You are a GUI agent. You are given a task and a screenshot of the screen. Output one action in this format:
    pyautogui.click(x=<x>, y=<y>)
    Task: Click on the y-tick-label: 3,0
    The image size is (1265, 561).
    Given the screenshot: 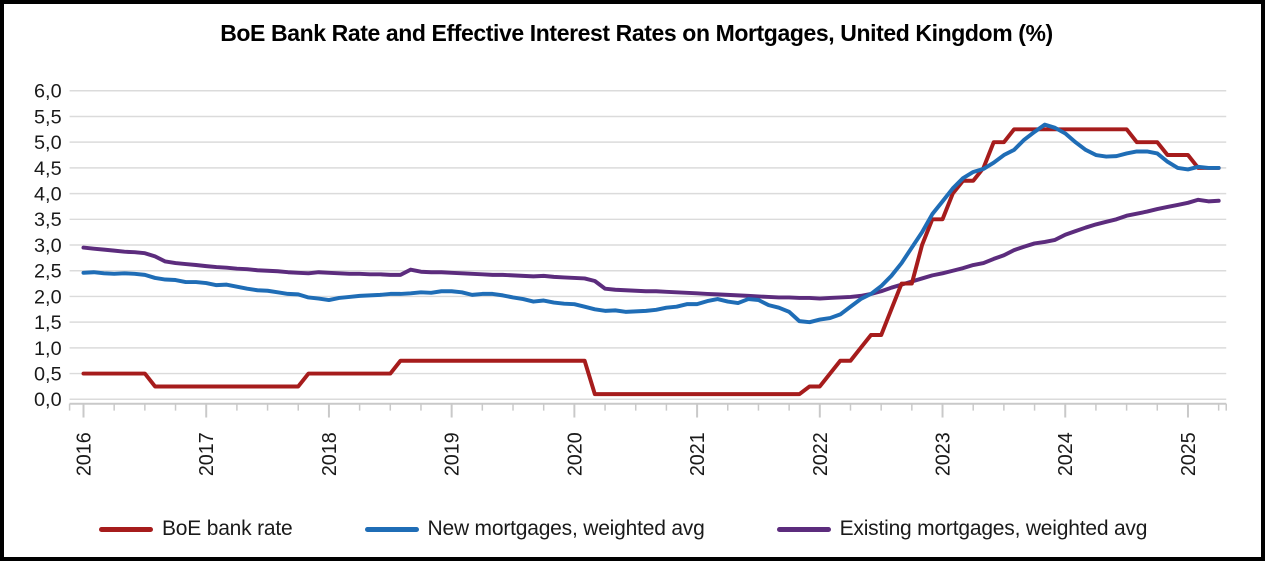 What is the action you would take?
    pyautogui.click(x=48, y=246)
    